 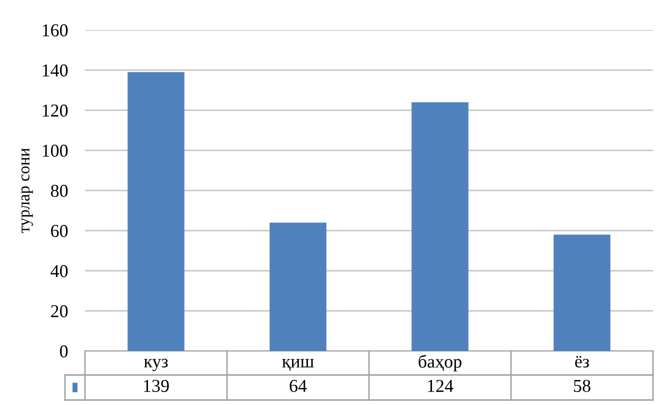 I want to click on y-tick-label: 120, so click(x=55, y=110).